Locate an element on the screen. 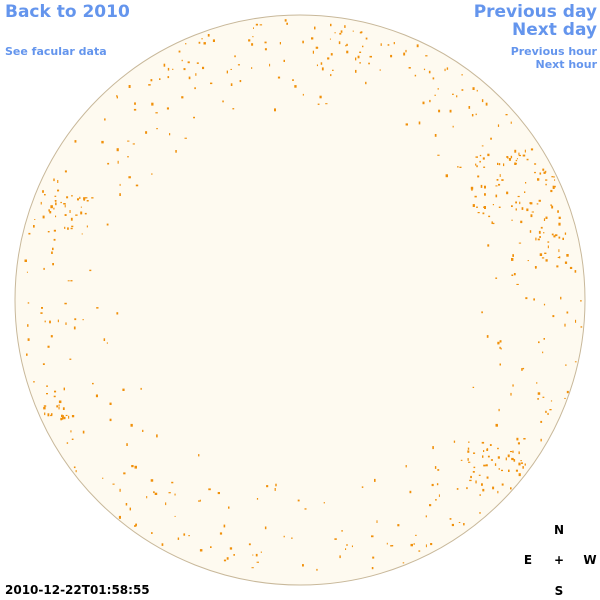 The image size is (600, 600). next-day-link: Next day is located at coordinates (554, 30).